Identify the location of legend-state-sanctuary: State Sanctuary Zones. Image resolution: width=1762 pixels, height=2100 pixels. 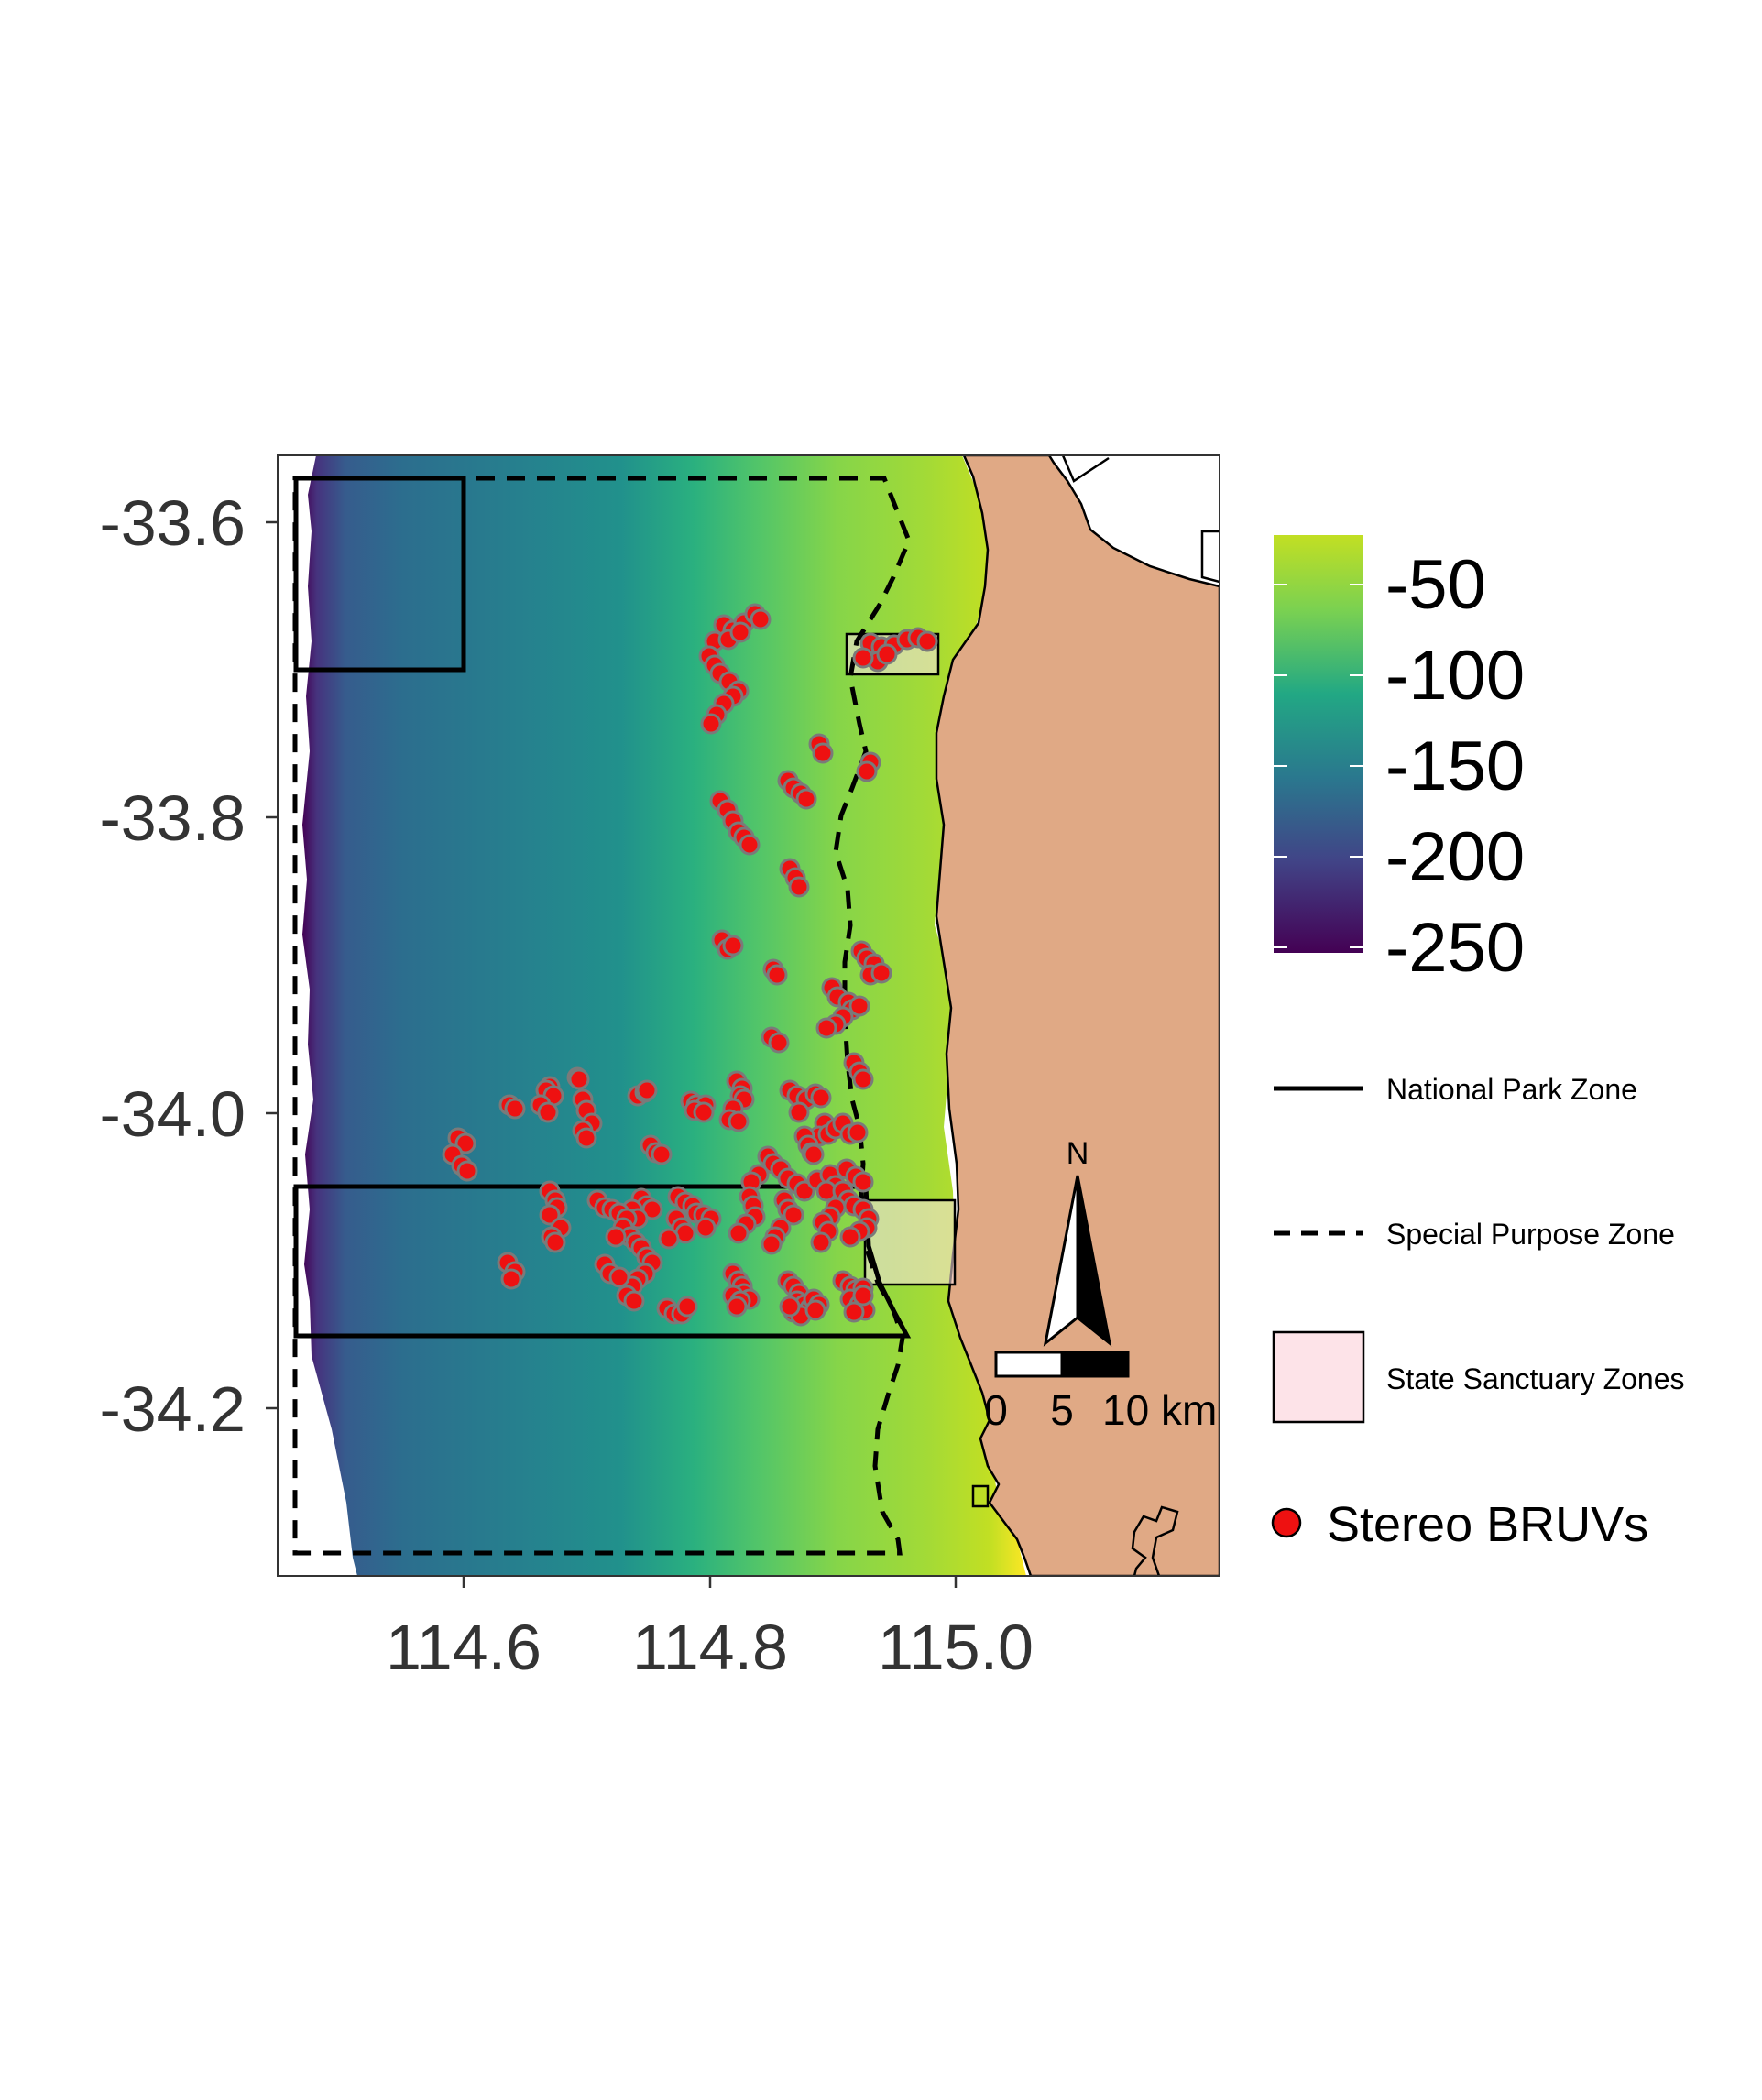
(1478, 1377).